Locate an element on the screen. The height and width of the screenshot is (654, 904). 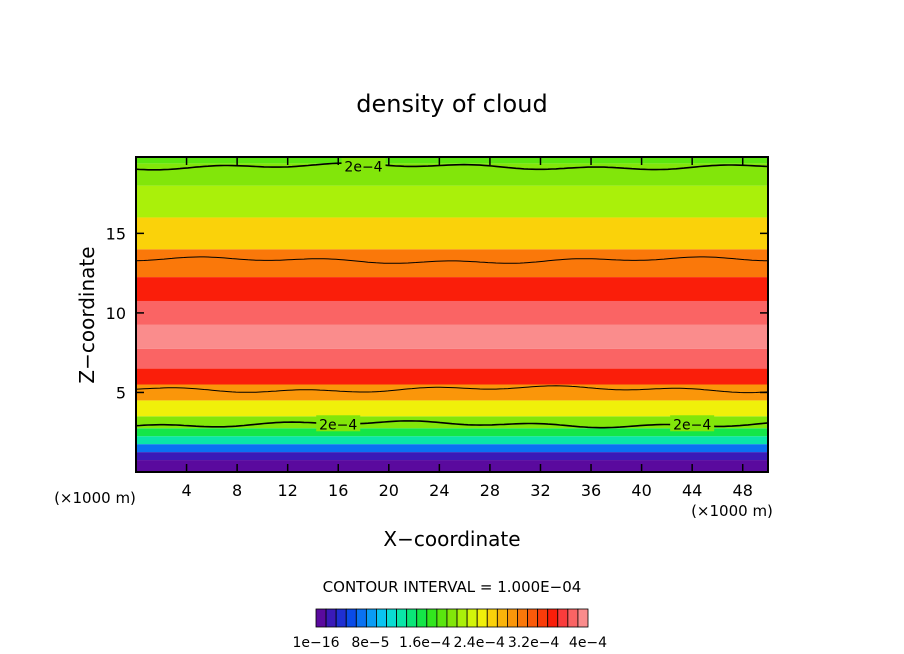
x-tick-label: 12 is located at coordinates (288, 490).